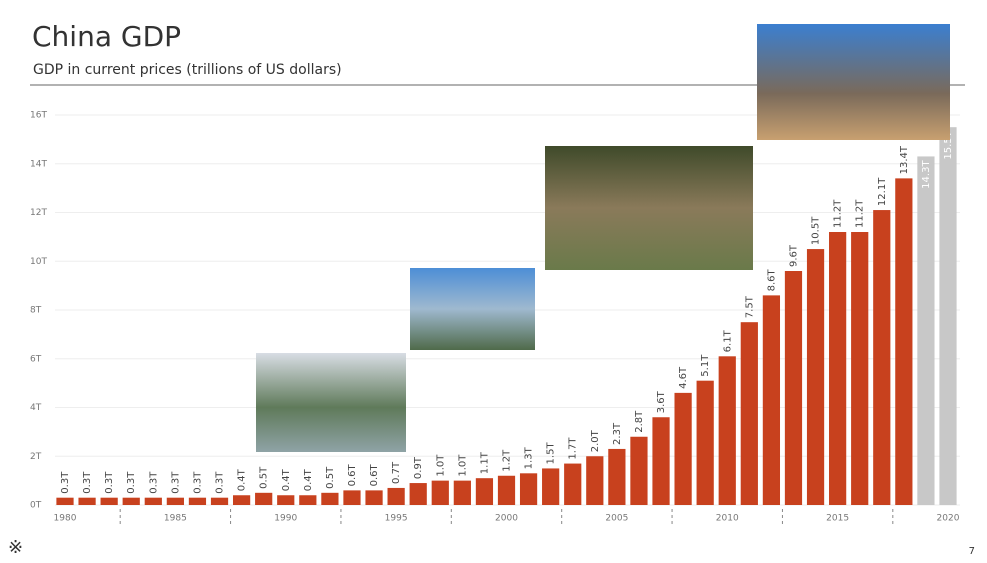  What do you see at coordinates (285, 519) in the screenshot?
I see `x-tick-label: 1990` at bounding box center [285, 519].